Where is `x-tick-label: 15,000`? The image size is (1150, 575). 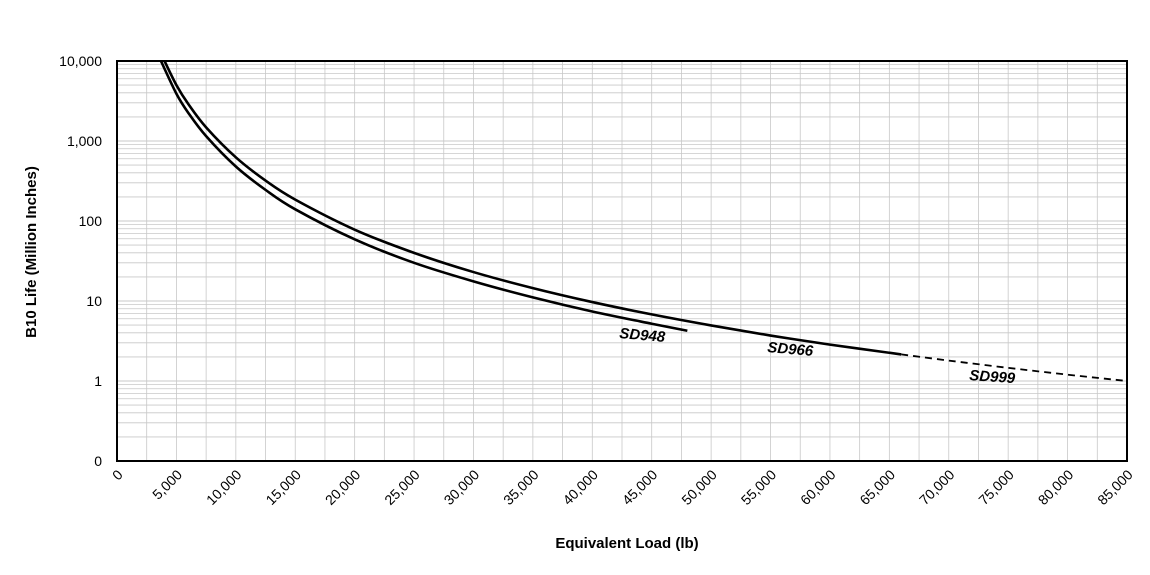 x-tick-label: 15,000 is located at coordinates (283, 487).